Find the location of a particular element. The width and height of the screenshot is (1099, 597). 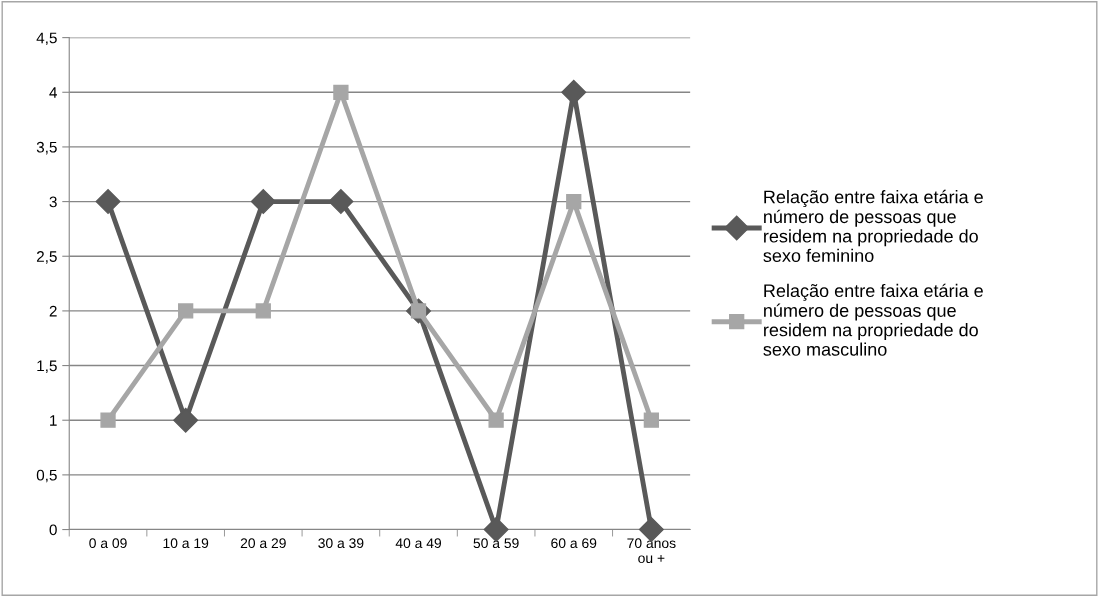

y-tick-label: 2 is located at coordinates (53, 311).